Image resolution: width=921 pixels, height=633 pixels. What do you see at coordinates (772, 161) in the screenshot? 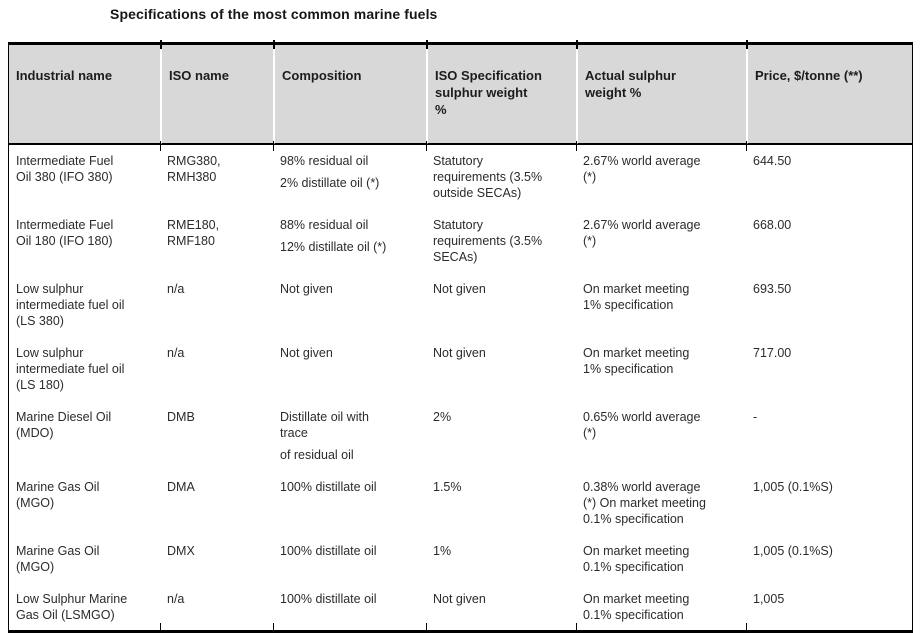
I see `cell-text: 644.50` at bounding box center [772, 161].